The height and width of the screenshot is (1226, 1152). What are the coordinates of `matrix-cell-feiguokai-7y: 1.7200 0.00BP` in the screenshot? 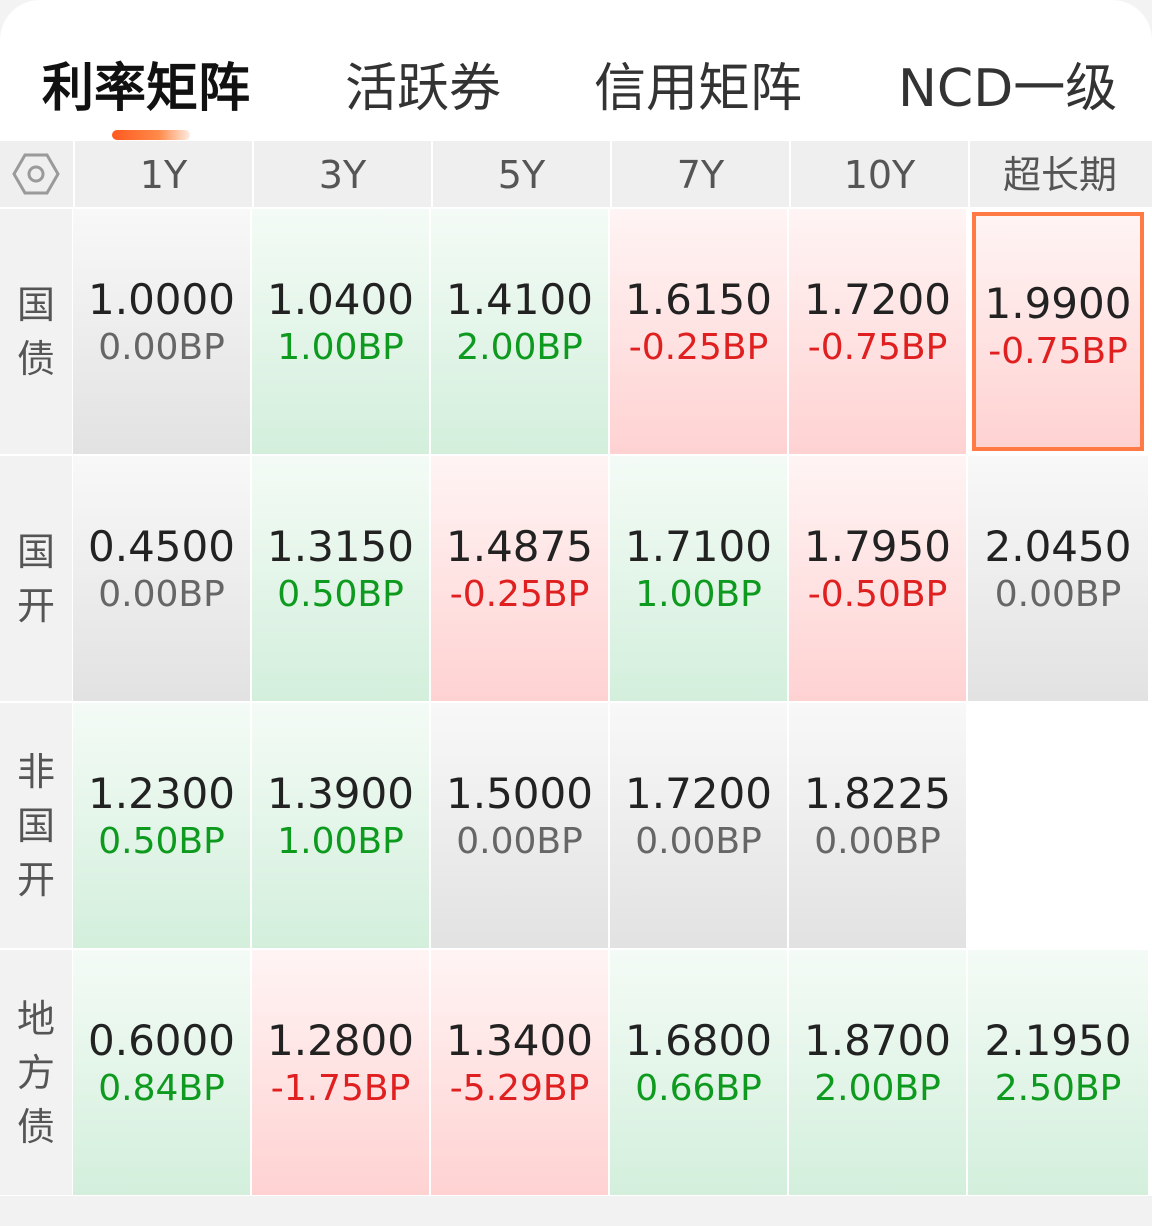 It's located at (698, 825).